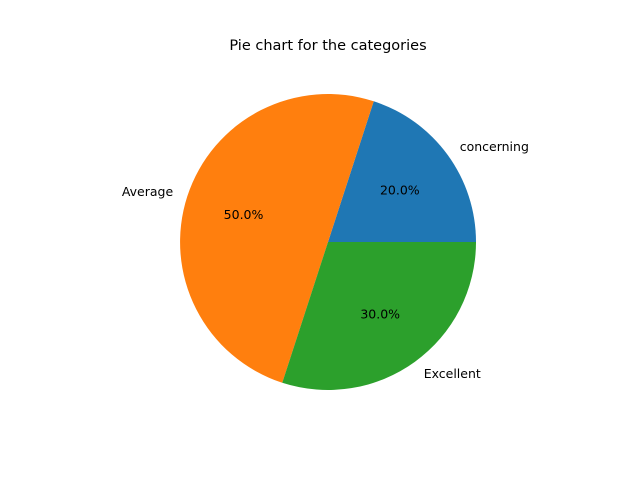  I want to click on pie-slice-concerning, so click(402, 171).